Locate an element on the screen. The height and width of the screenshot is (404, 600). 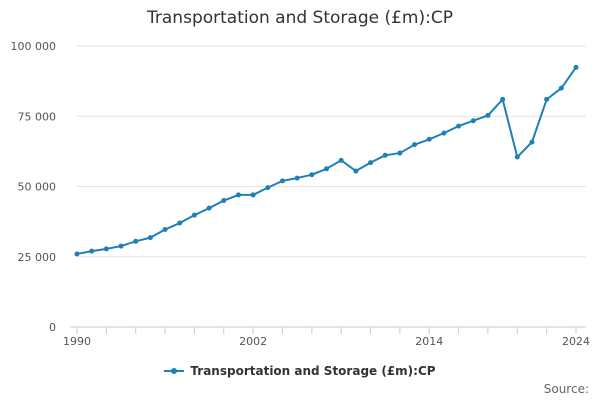
y-tick-label: 100 000 is located at coordinates (34, 46).